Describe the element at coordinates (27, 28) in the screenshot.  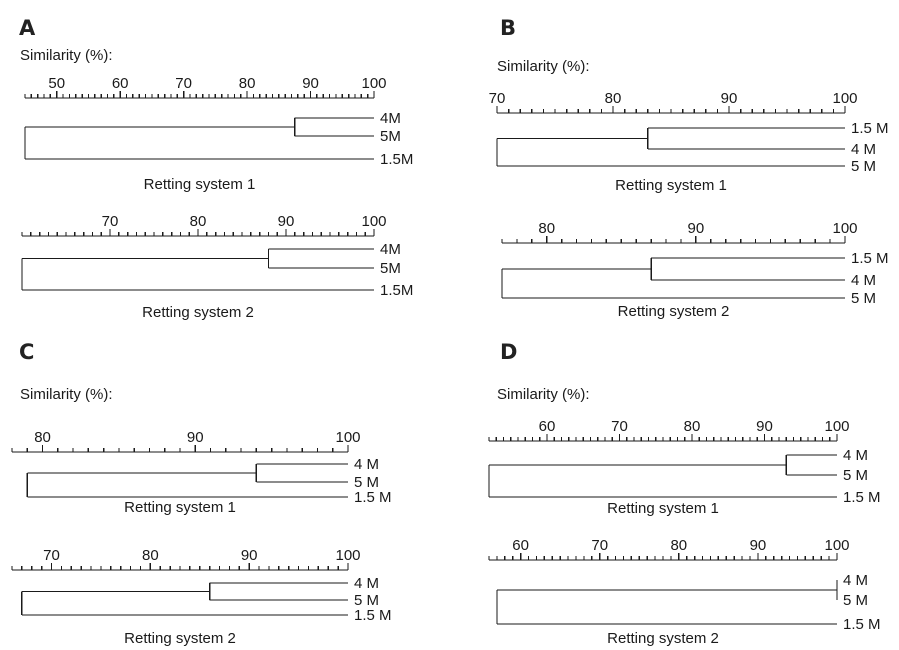
I see `panel-letter: A` at that location.